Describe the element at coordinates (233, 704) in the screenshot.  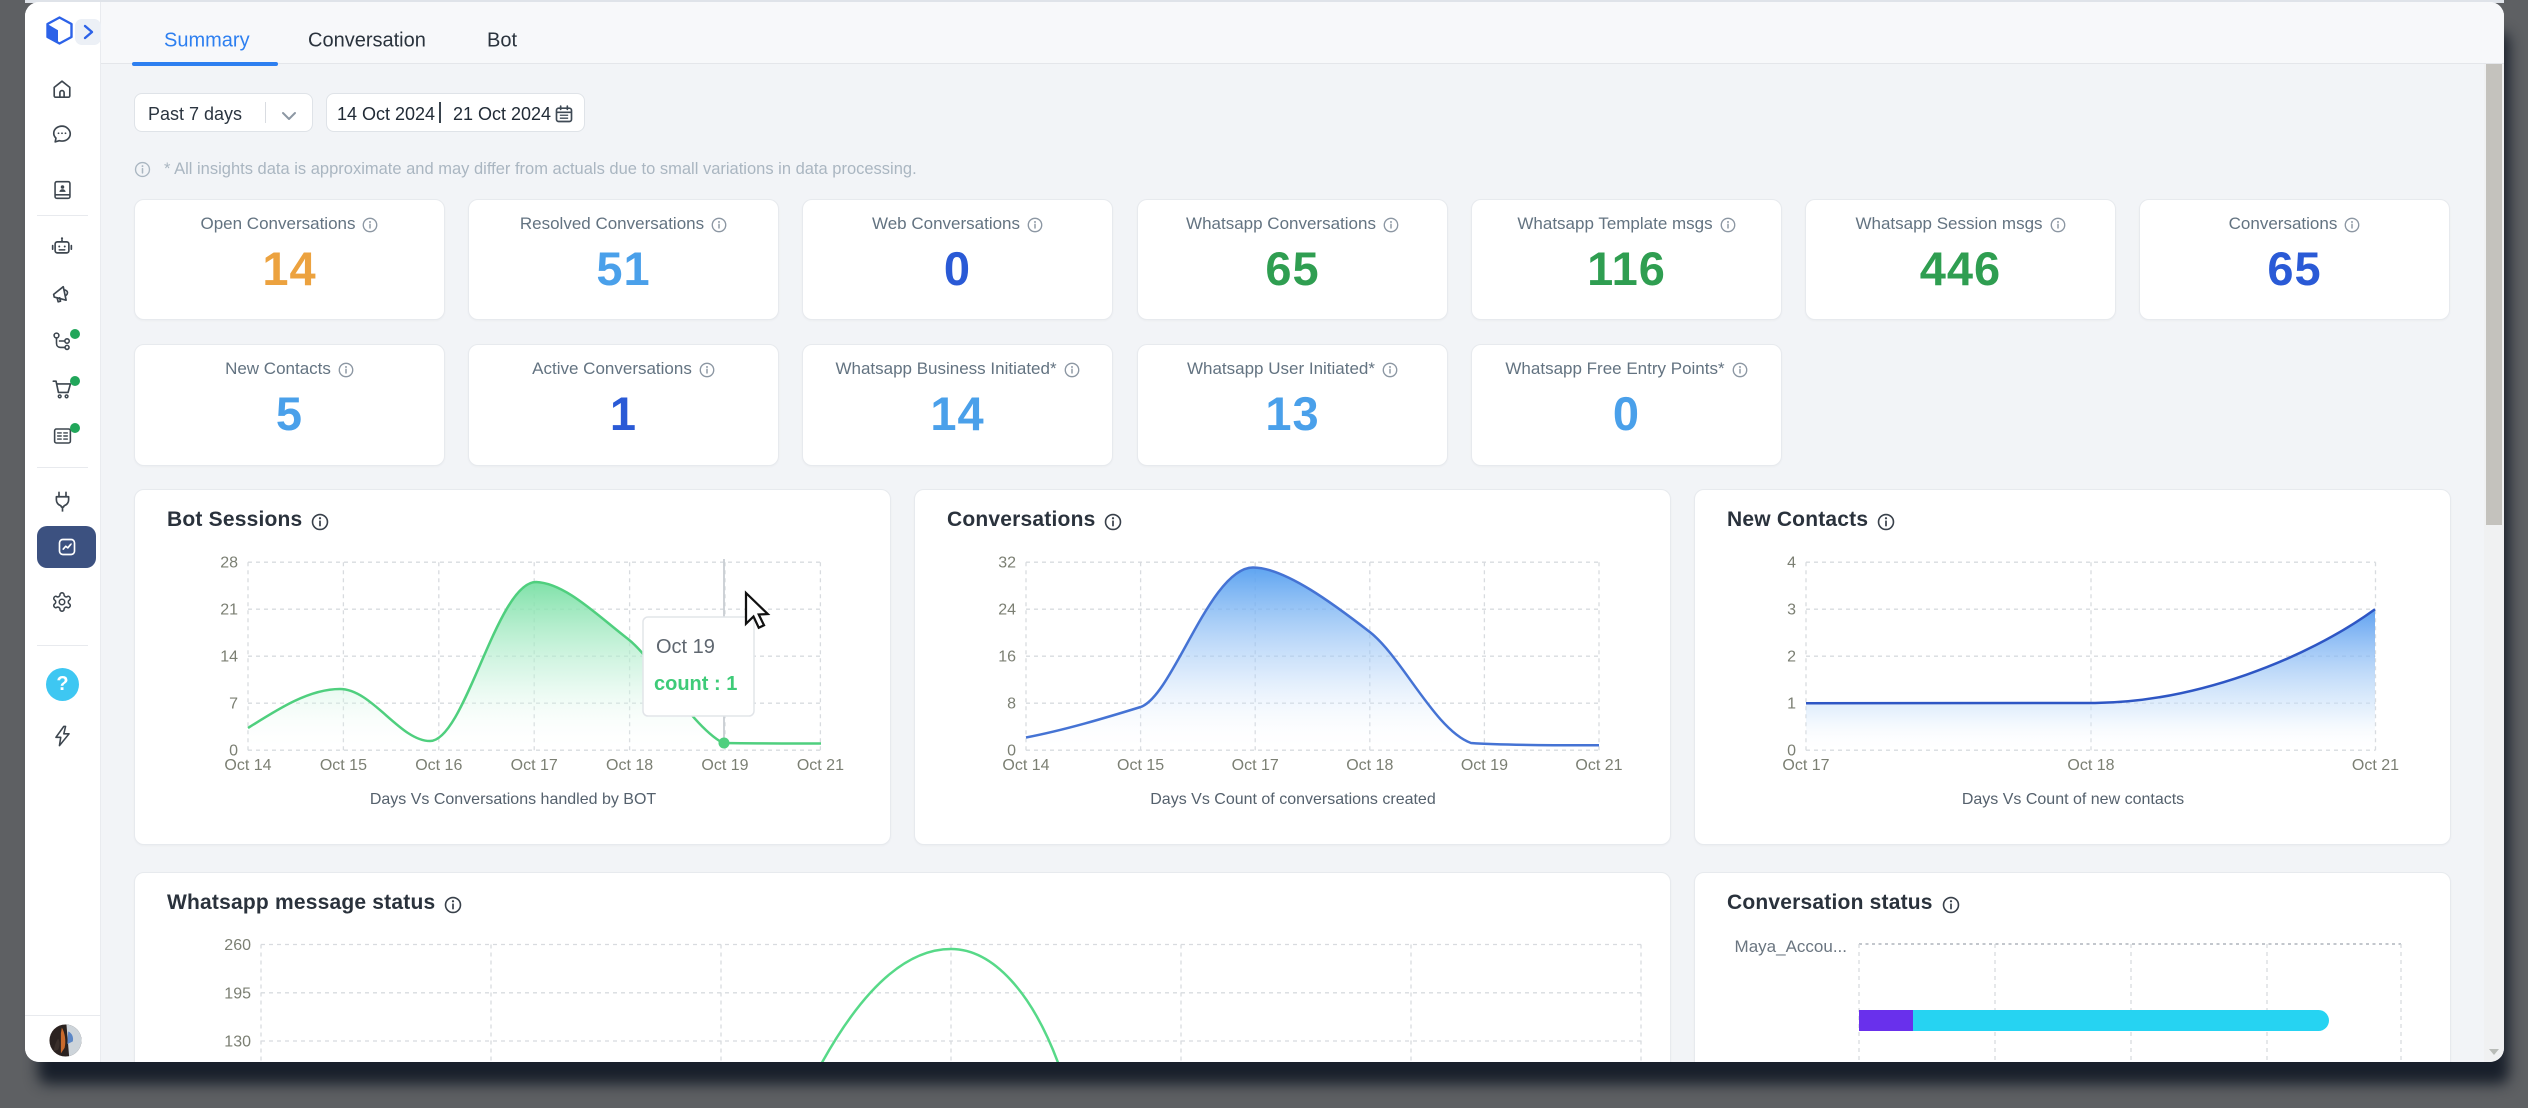
I see `svg-text: 7` at that location.